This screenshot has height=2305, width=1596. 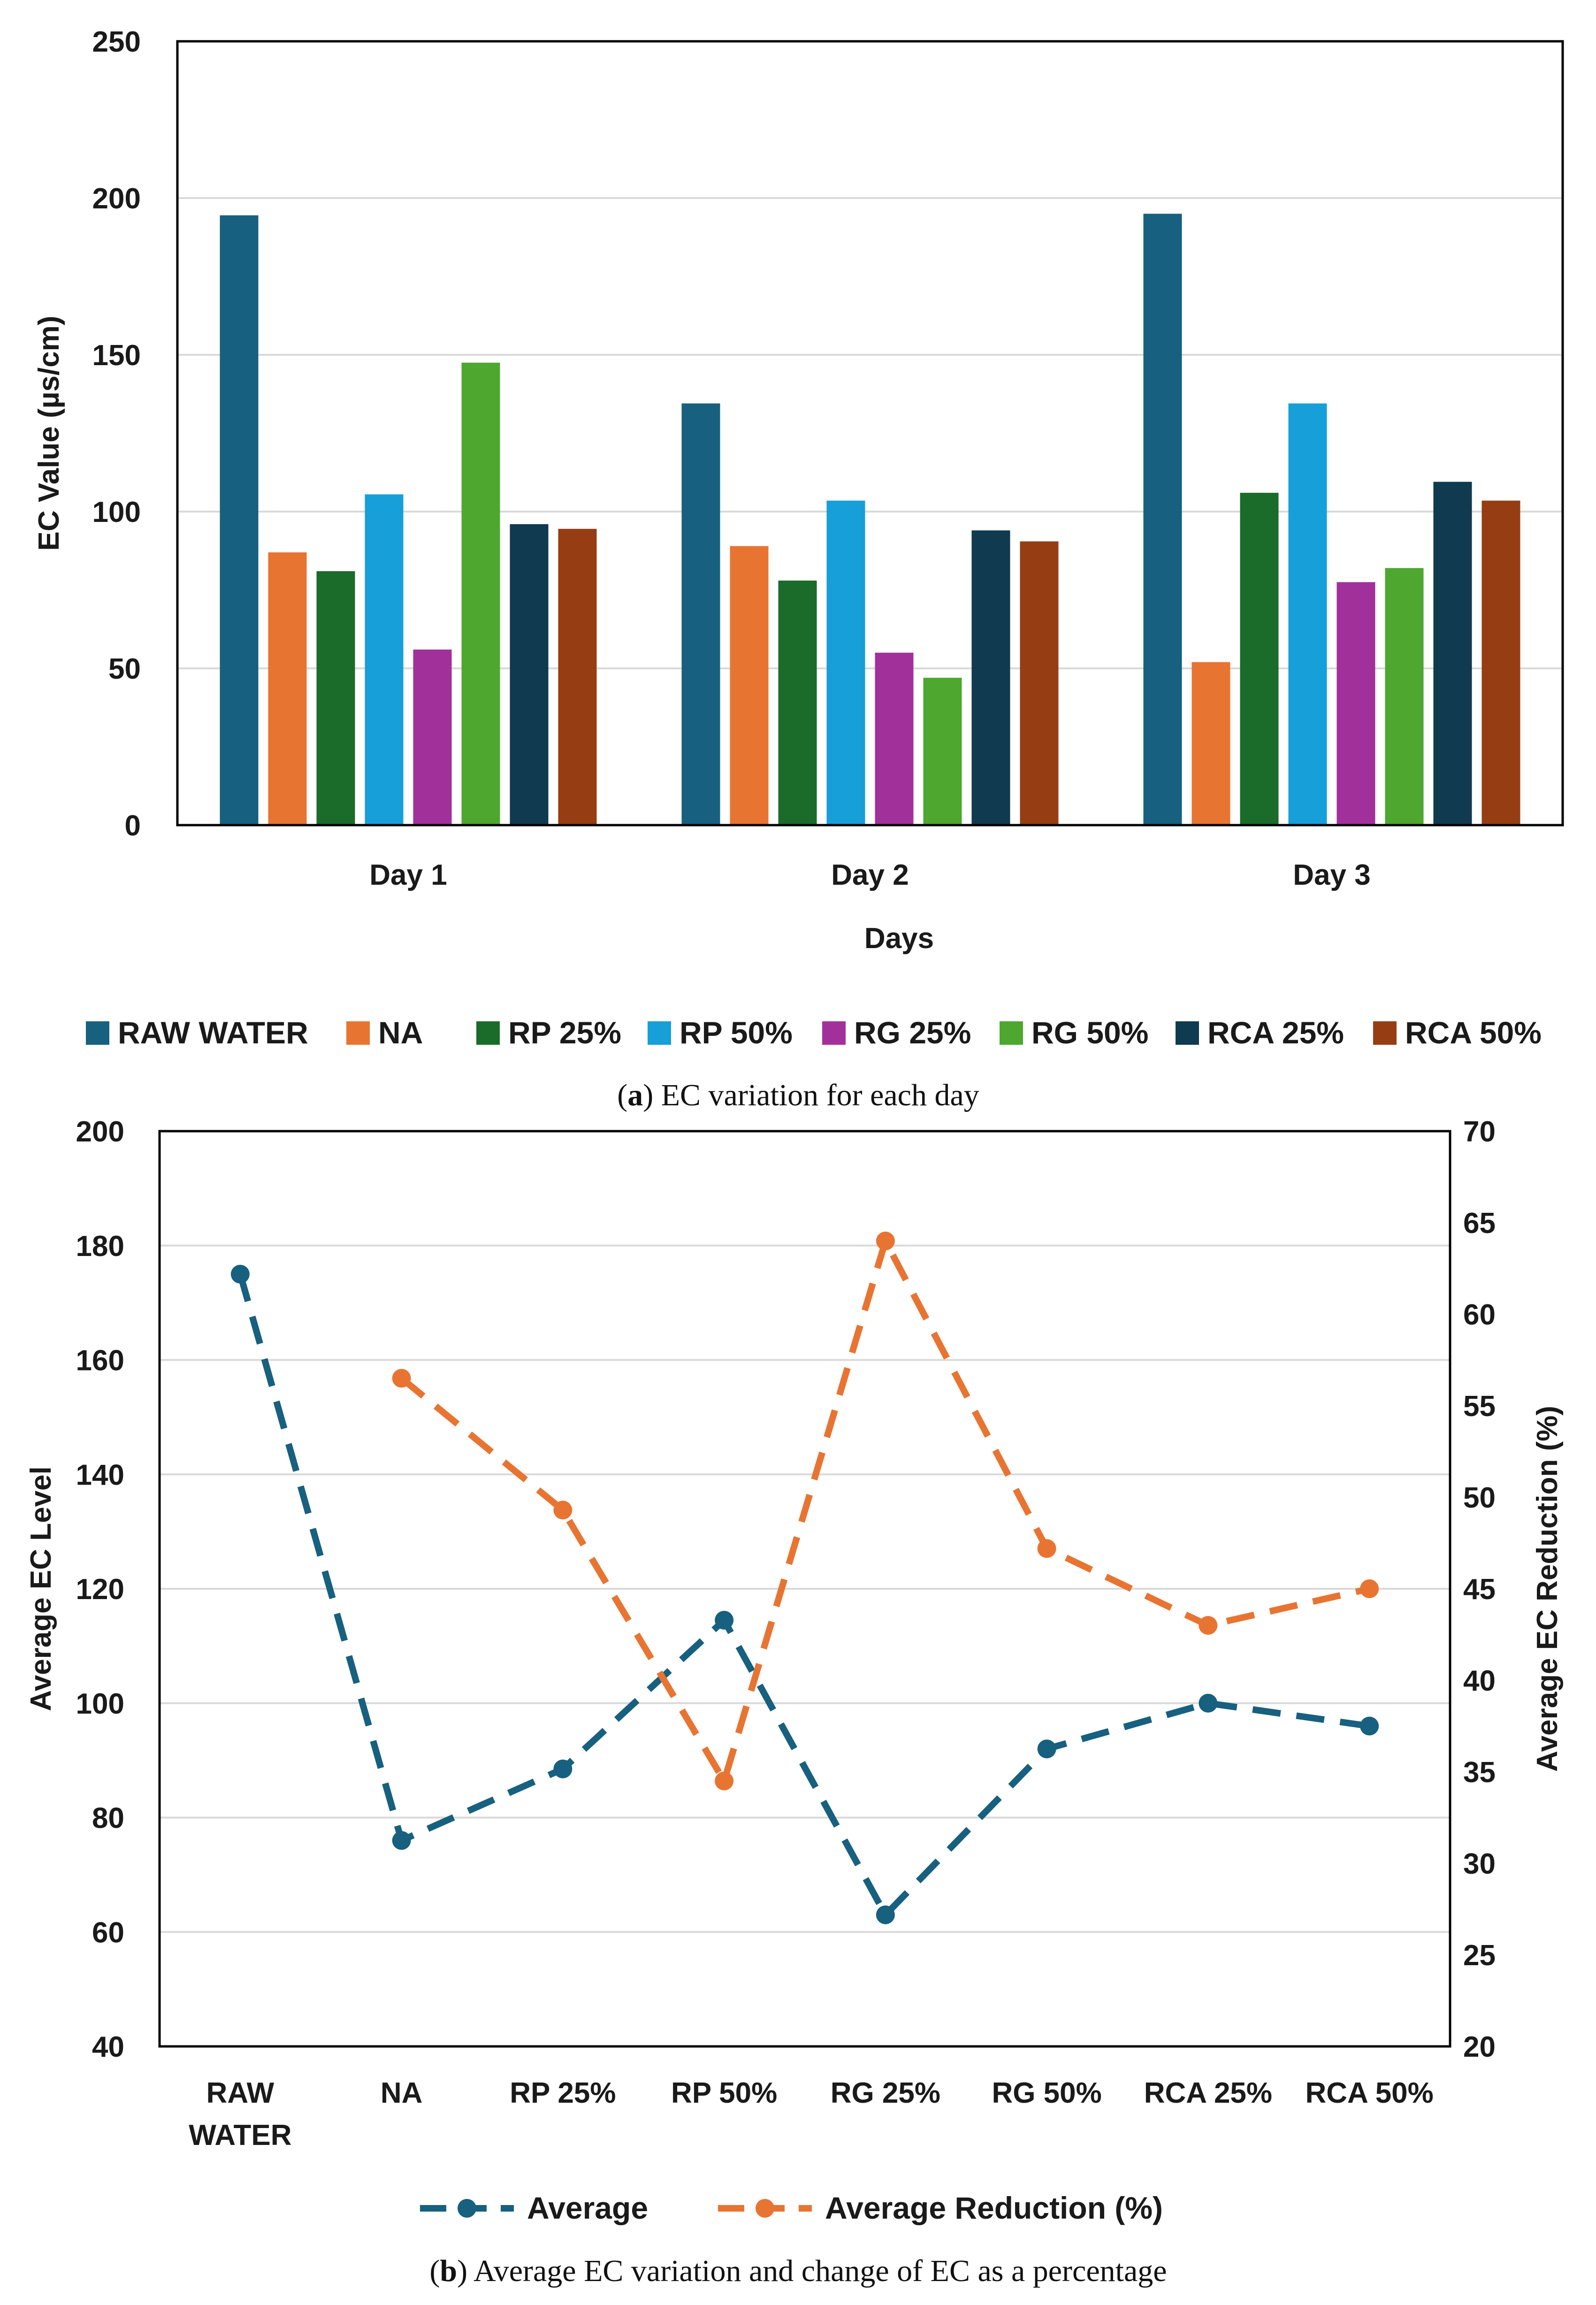 I want to click on point-average-rca-25pct, so click(x=1208, y=1703).